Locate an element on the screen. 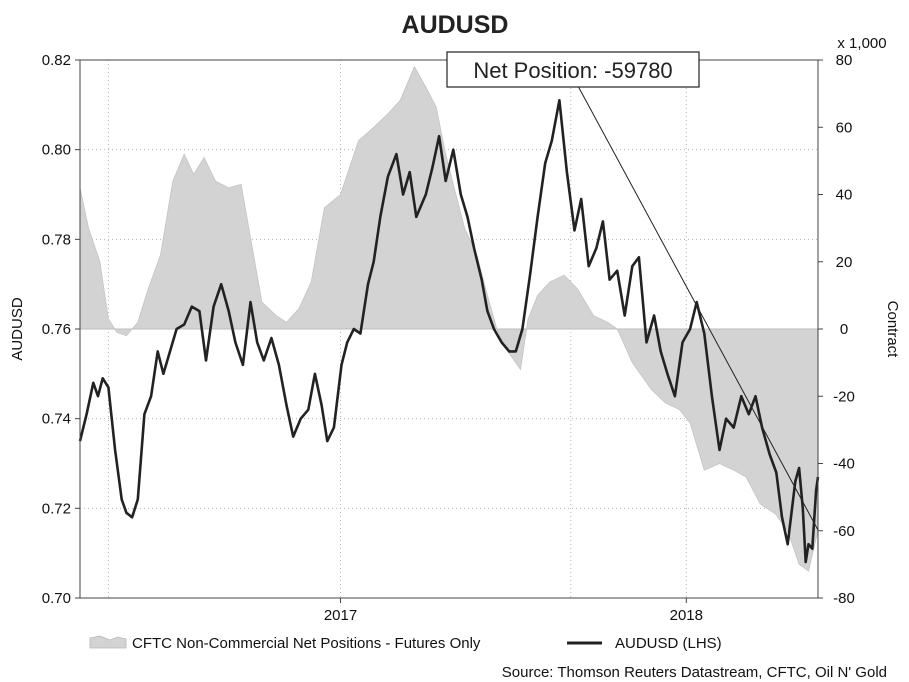 This screenshot has height=682, width=909. x-tick-label: 2018 is located at coordinates (686, 615).